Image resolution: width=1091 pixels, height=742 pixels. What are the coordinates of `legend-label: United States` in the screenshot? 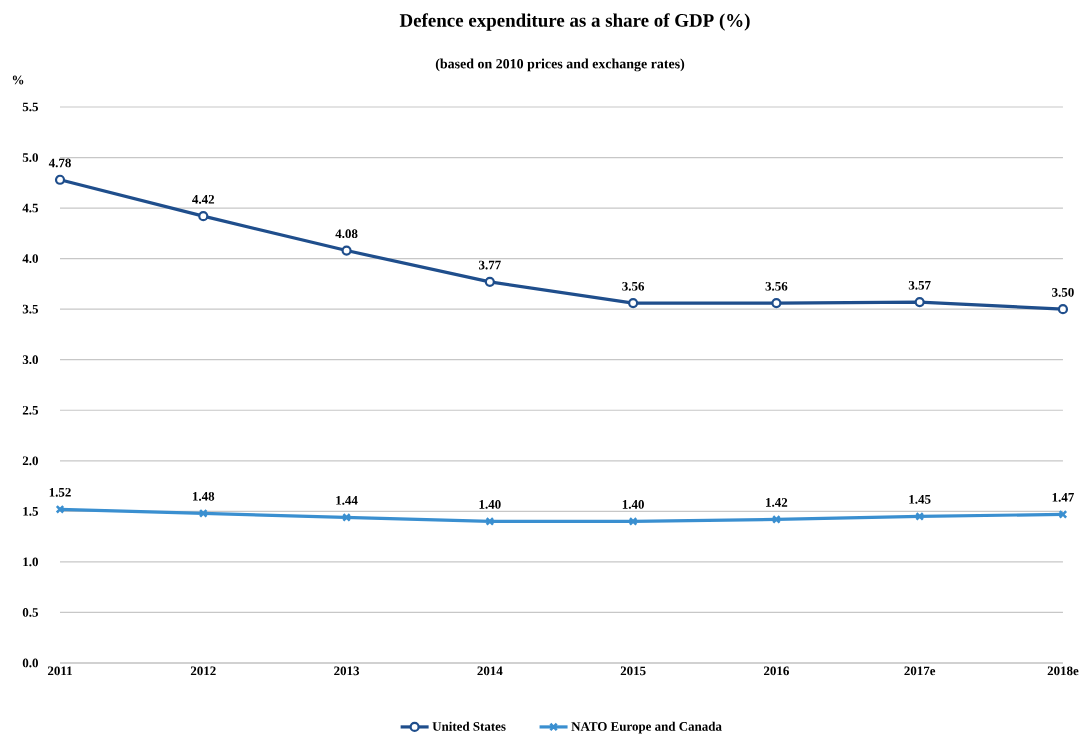 It's located at (469, 726).